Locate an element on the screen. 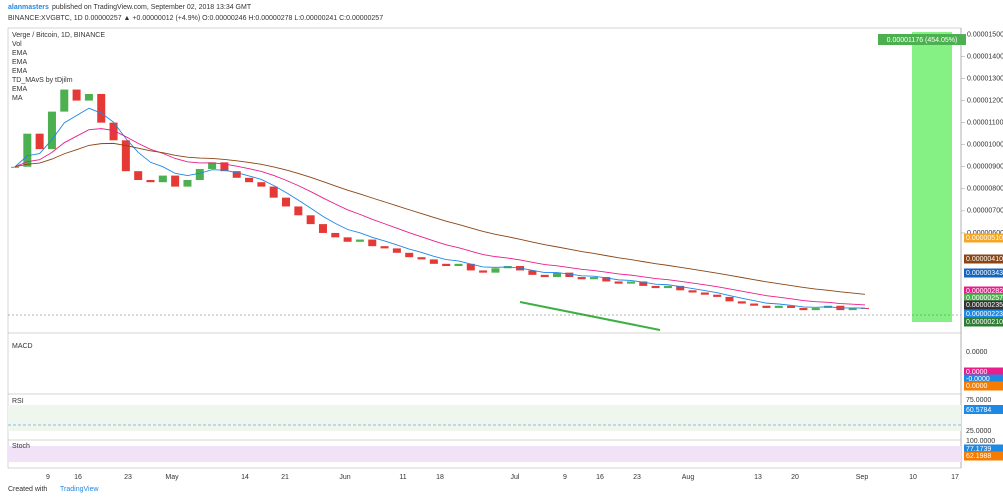 Image resolution: width=1003 pixels, height=499 pixels. rsi-band is located at coordinates (484, 418).